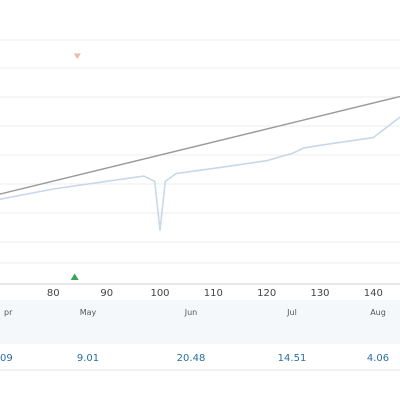 Image resolution: width=400 pixels, height=400 pixels. Describe the element at coordinates (191, 312) in the screenshot. I see `month-label-2: Jun` at that location.